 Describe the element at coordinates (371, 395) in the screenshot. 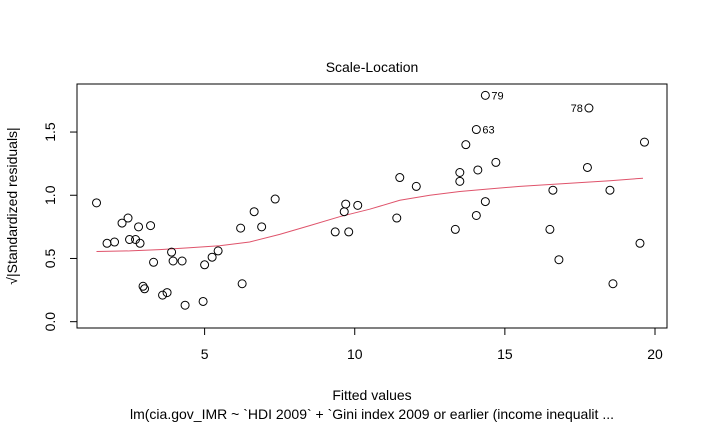

I see `x-axis-label: Fitted values` at that location.